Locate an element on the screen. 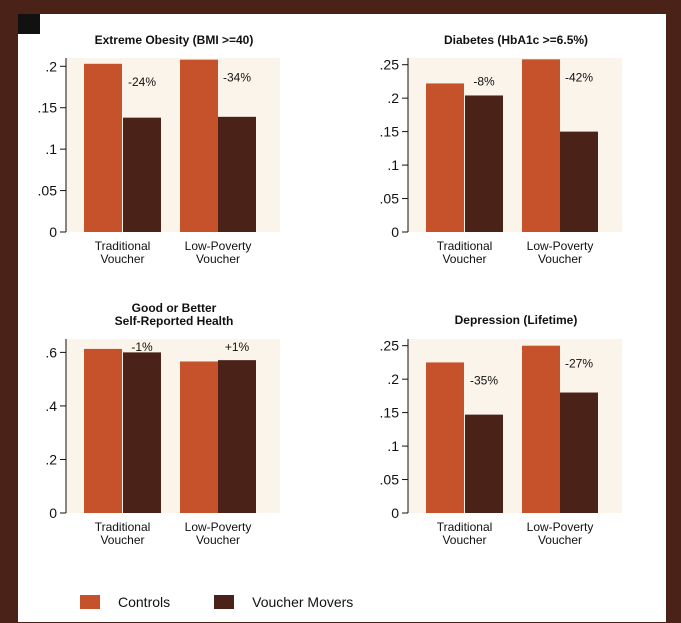  chart3-category-label: Traditional is located at coordinates (123, 527).